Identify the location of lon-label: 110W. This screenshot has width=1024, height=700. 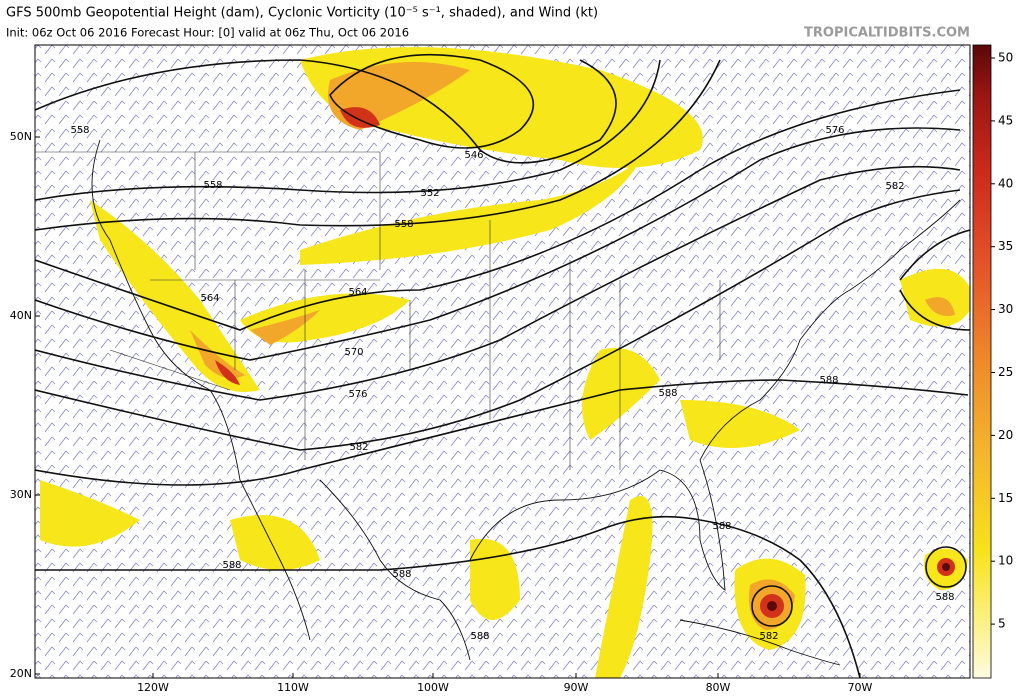
(293, 687).